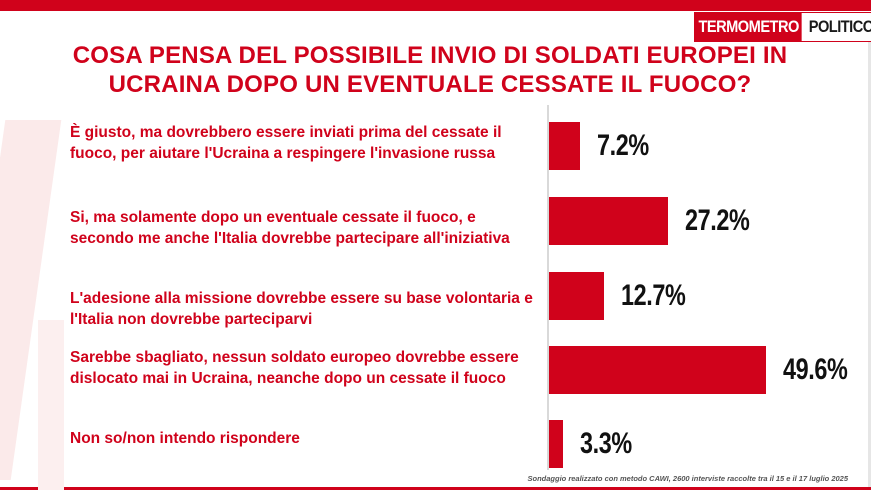 The image size is (871, 490). What do you see at coordinates (548, 287) in the screenshot?
I see `chart-axis-line` at bounding box center [548, 287].